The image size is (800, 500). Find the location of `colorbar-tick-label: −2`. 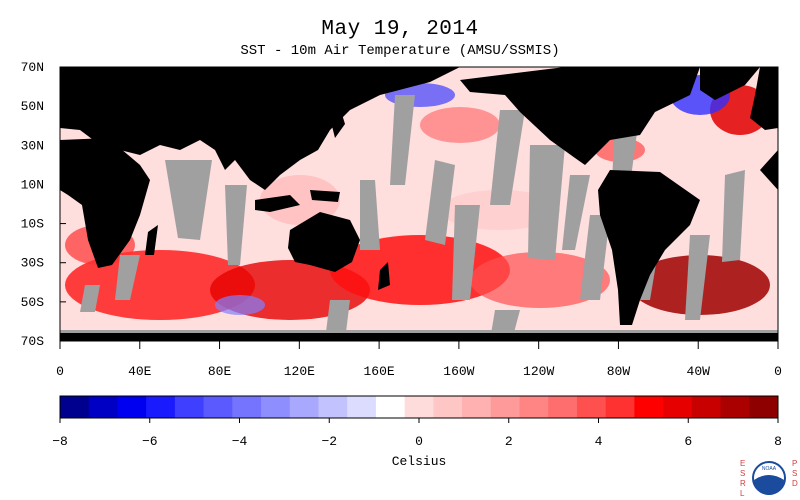

colorbar-tick-label: −2 is located at coordinates (329, 441).